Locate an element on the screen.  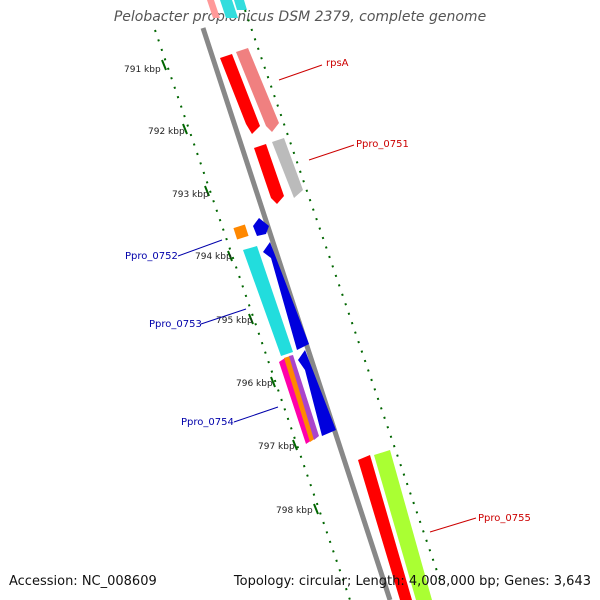
ppro-0755-gene is located at coordinates (403, 525).